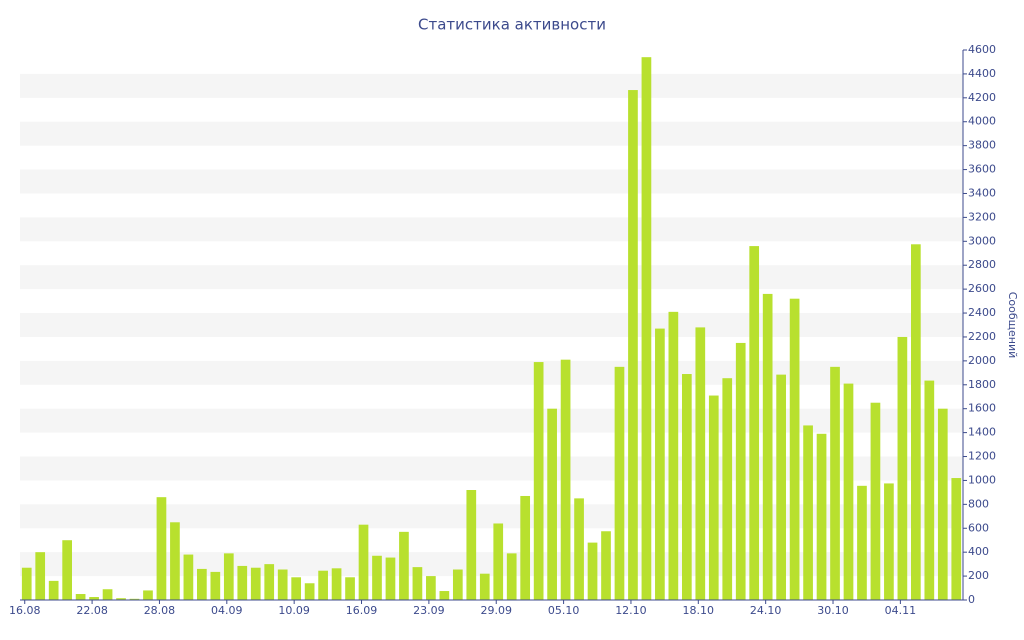 This screenshot has width=1024, height=640. What do you see at coordinates (512, 25) in the screenshot?
I see `chart-title: Статистика активности` at bounding box center [512, 25].